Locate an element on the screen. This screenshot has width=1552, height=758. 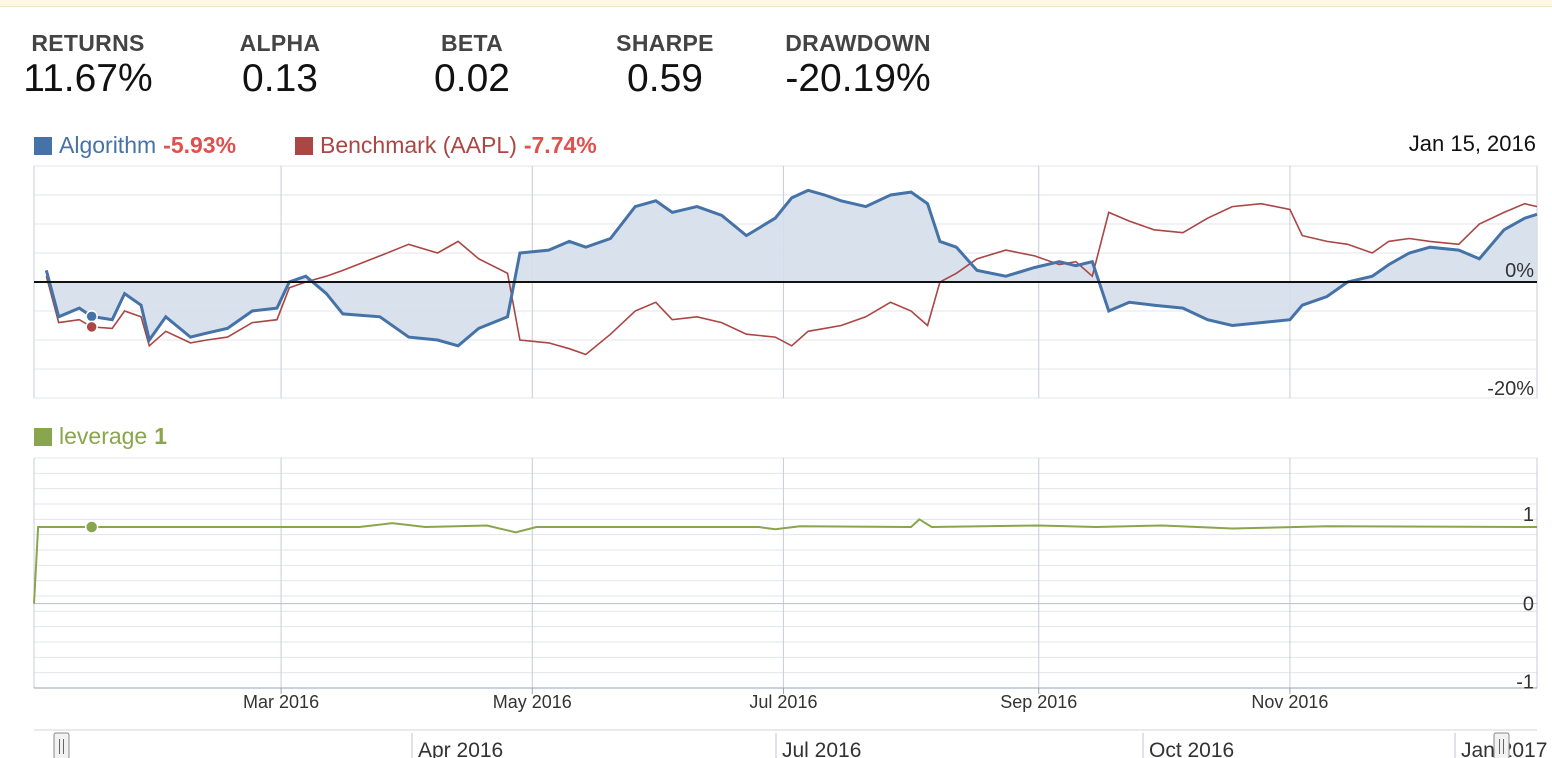
stat-drawdown: DRAWDOWN -20.19% is located at coordinates (858, 65).